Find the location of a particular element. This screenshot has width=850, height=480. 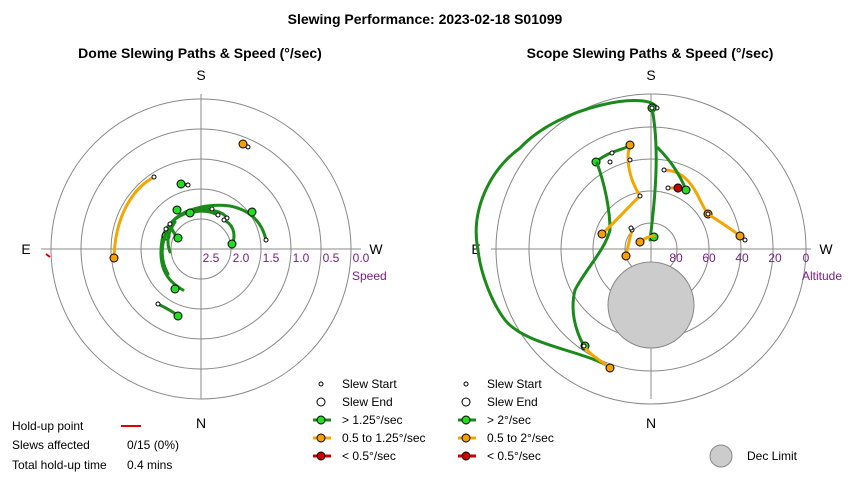

dome-title: Dome Slewing Paths & Speed (°/sec) is located at coordinates (200, 53).